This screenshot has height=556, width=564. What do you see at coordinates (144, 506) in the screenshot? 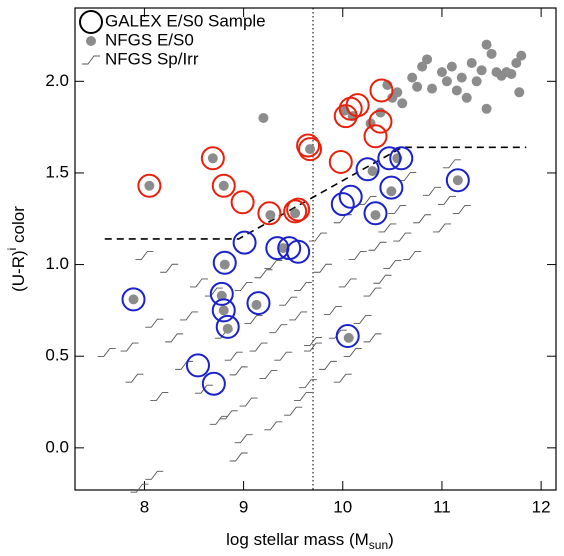
I see `x-tick-label: 8` at bounding box center [144, 506].